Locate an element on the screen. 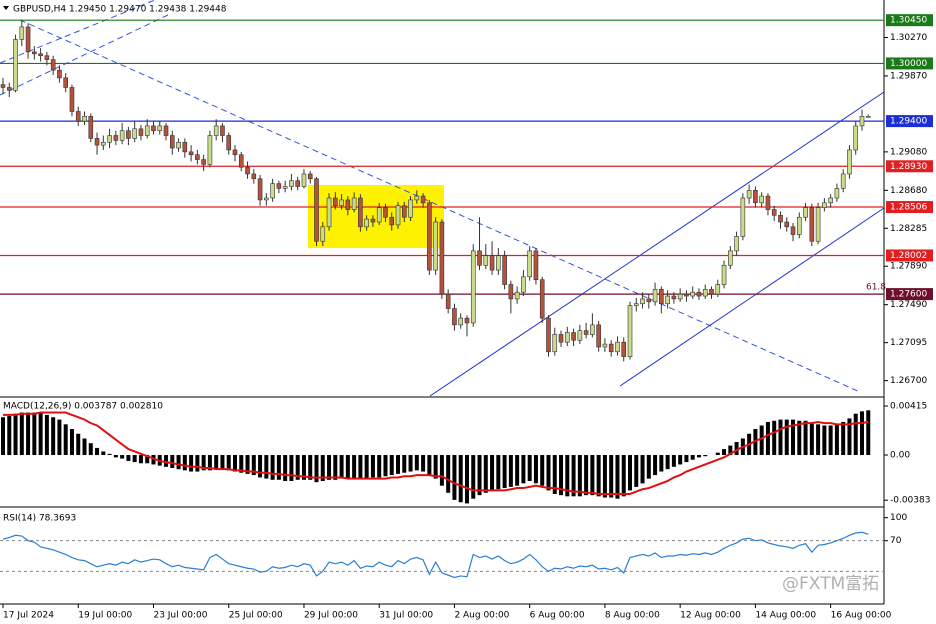  x-tick-label: 16 Aug 00:00 is located at coordinates (861, 616).